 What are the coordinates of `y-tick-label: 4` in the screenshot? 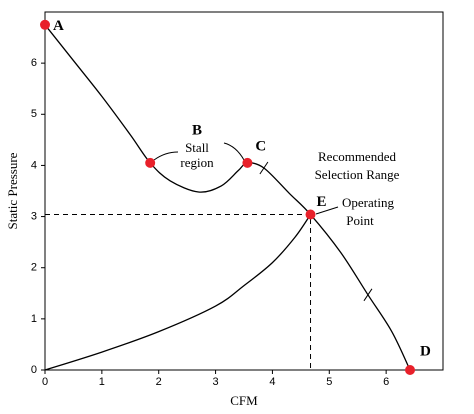 It's located at (34, 165).